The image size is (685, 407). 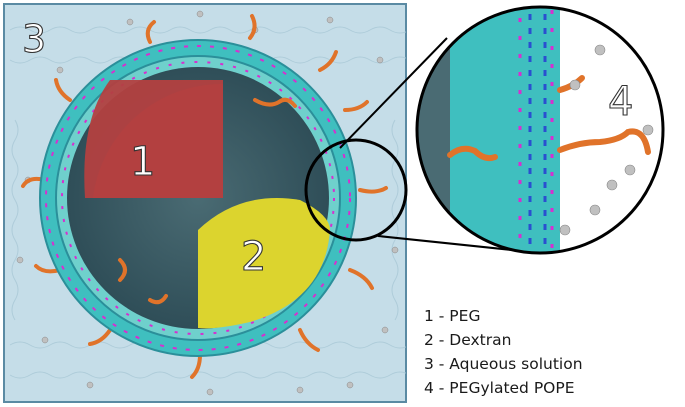 I want to click on region-label-2: 2, so click(x=253, y=257).